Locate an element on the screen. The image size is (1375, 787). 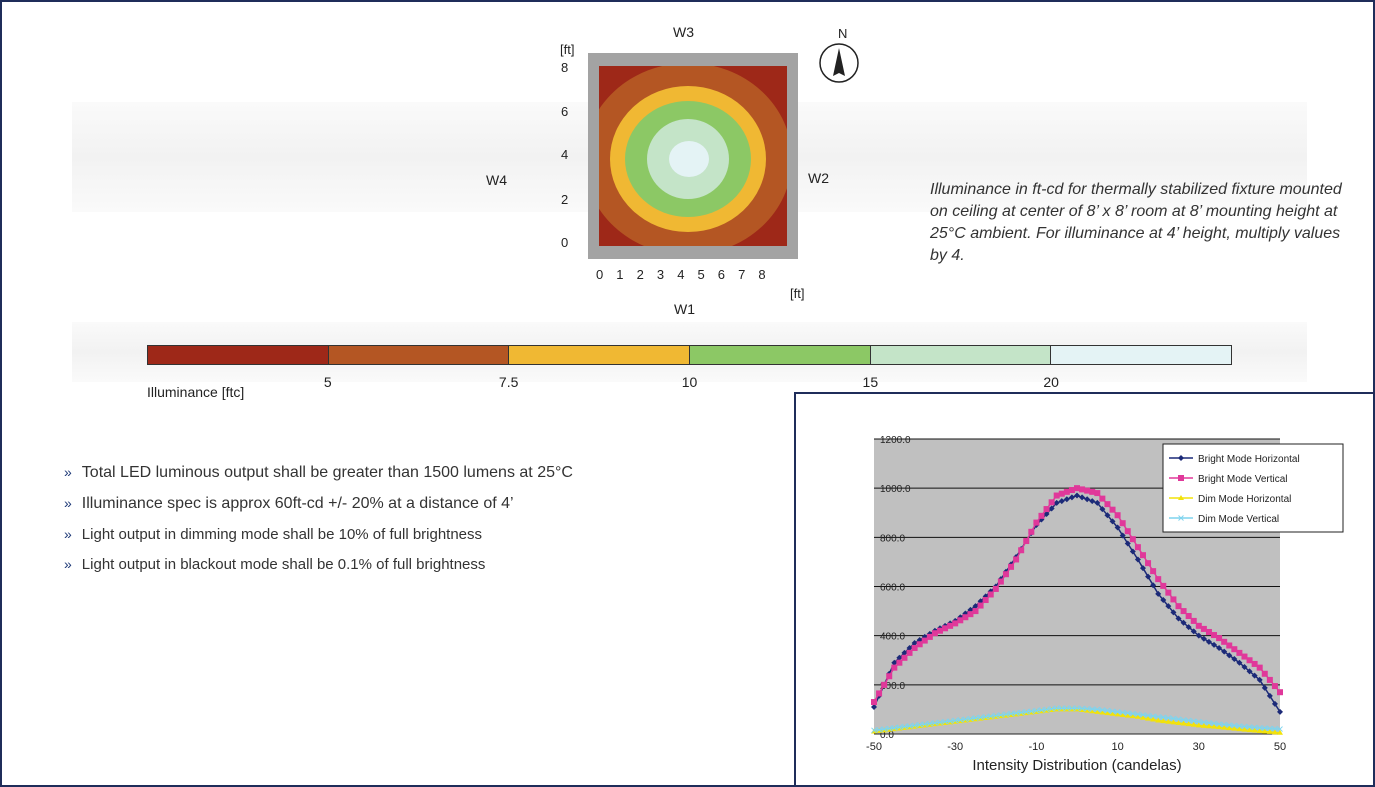
x-unit-label: [ft] is located at coordinates (797, 293).